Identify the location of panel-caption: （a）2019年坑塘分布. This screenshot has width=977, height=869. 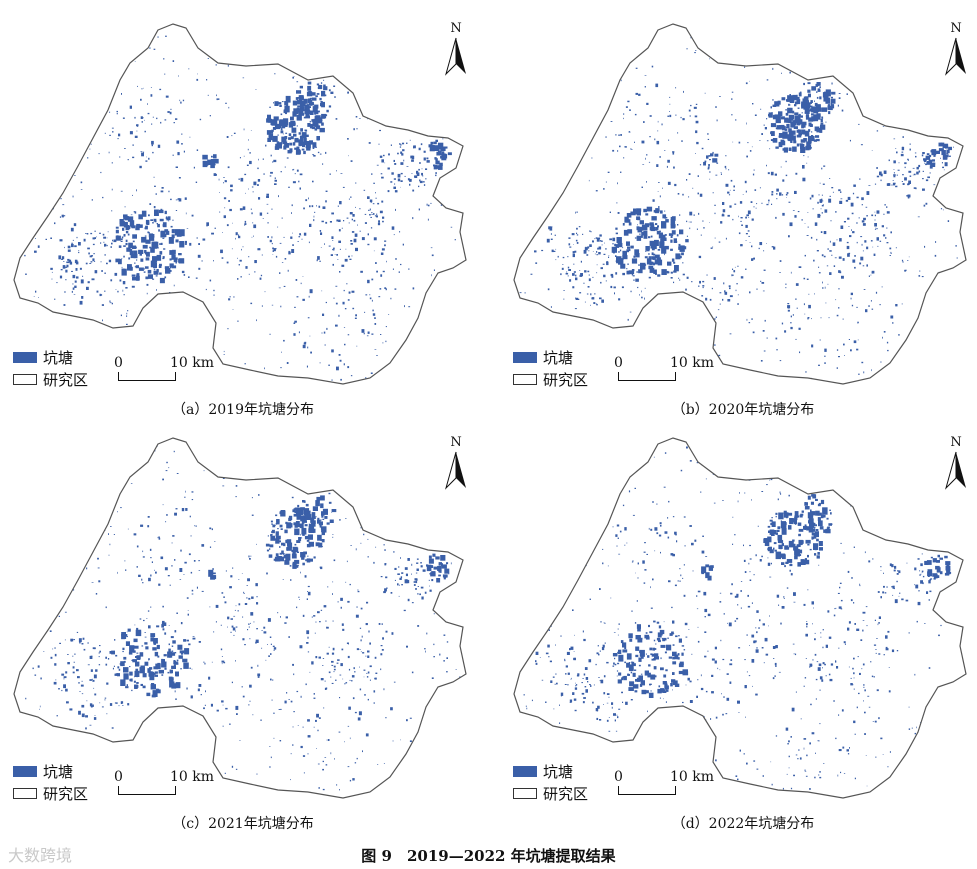
(243, 410).